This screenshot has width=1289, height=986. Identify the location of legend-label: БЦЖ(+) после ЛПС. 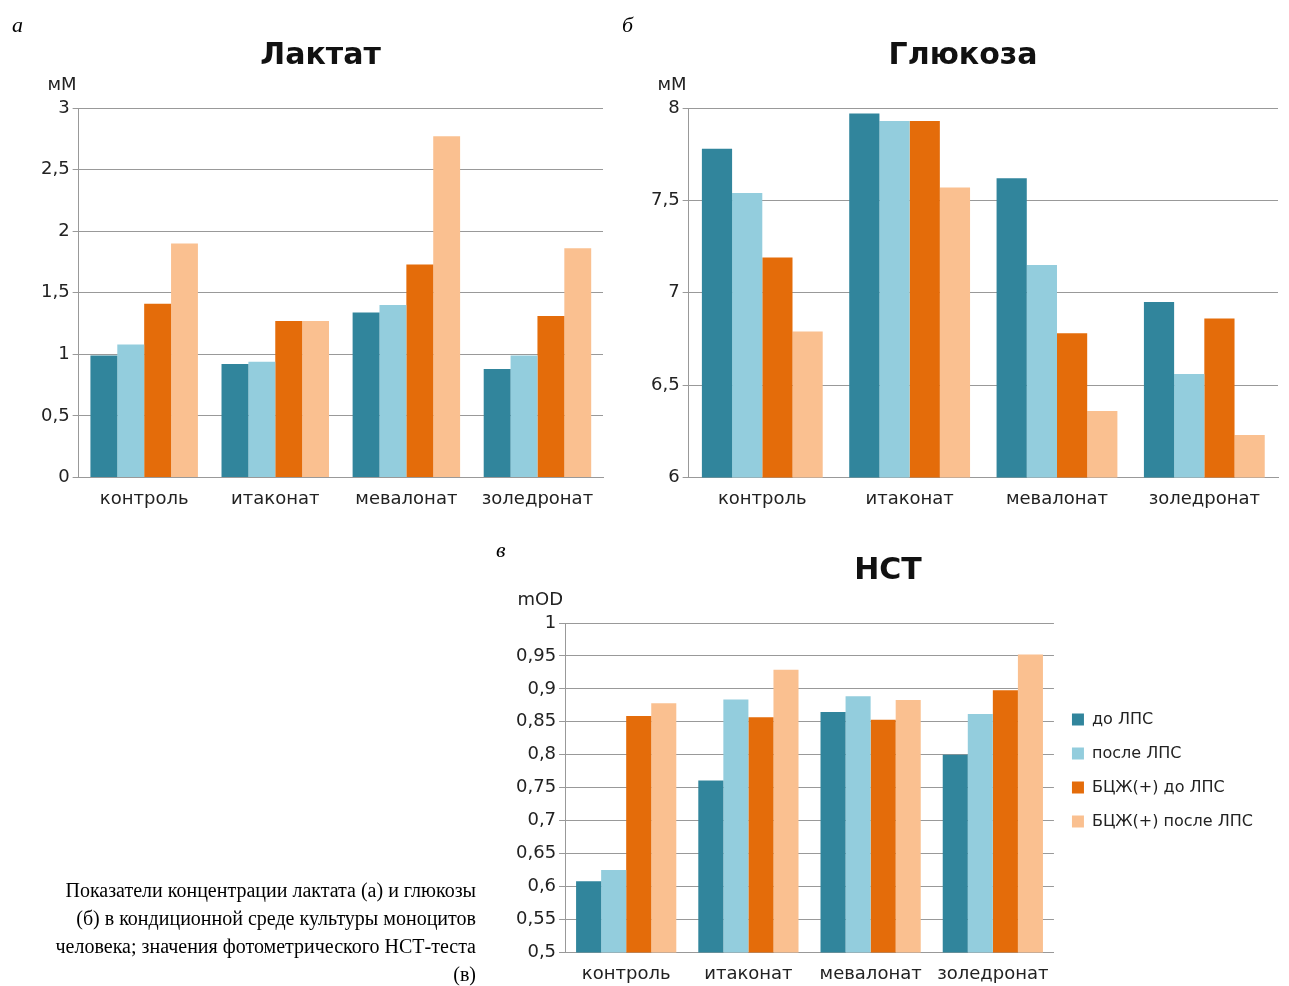
(1172, 820).